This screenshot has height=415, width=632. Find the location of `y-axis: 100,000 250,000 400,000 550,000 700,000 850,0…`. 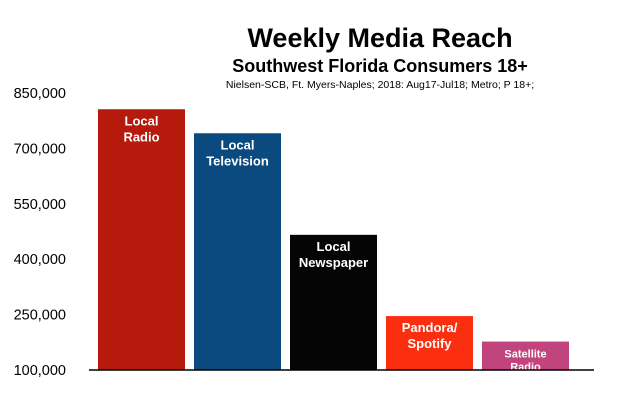

y-axis: 100,000 250,000 400,000 550,000 700,000 850,0… is located at coordinates (40, 232).